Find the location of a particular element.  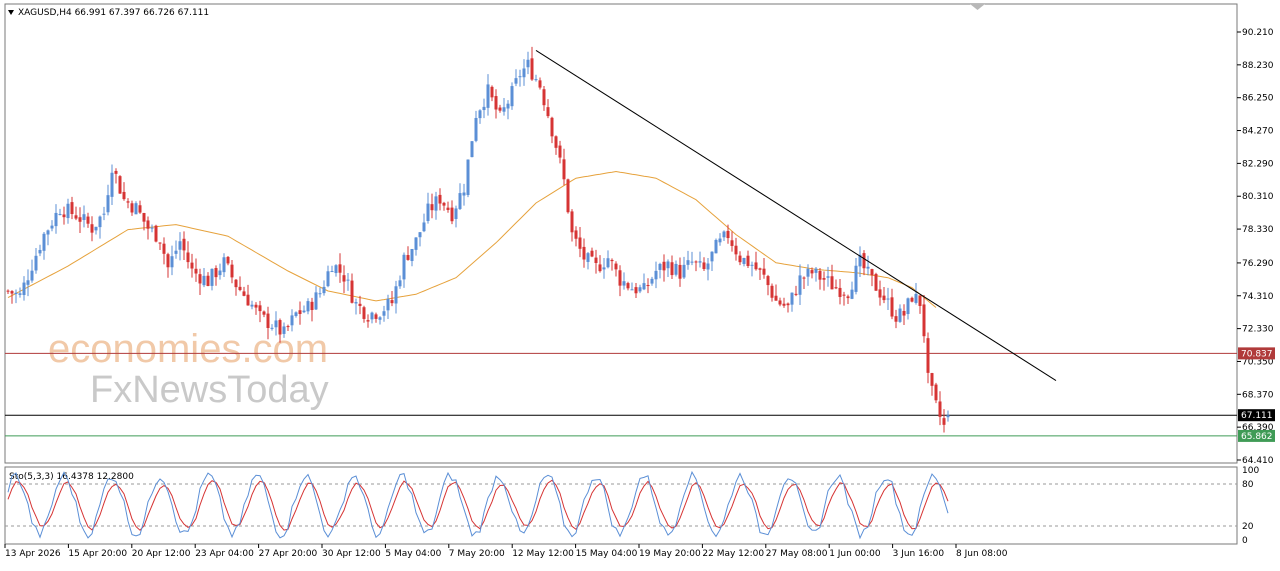

x-tick-label: 22 May 12:00 is located at coordinates (733, 554).